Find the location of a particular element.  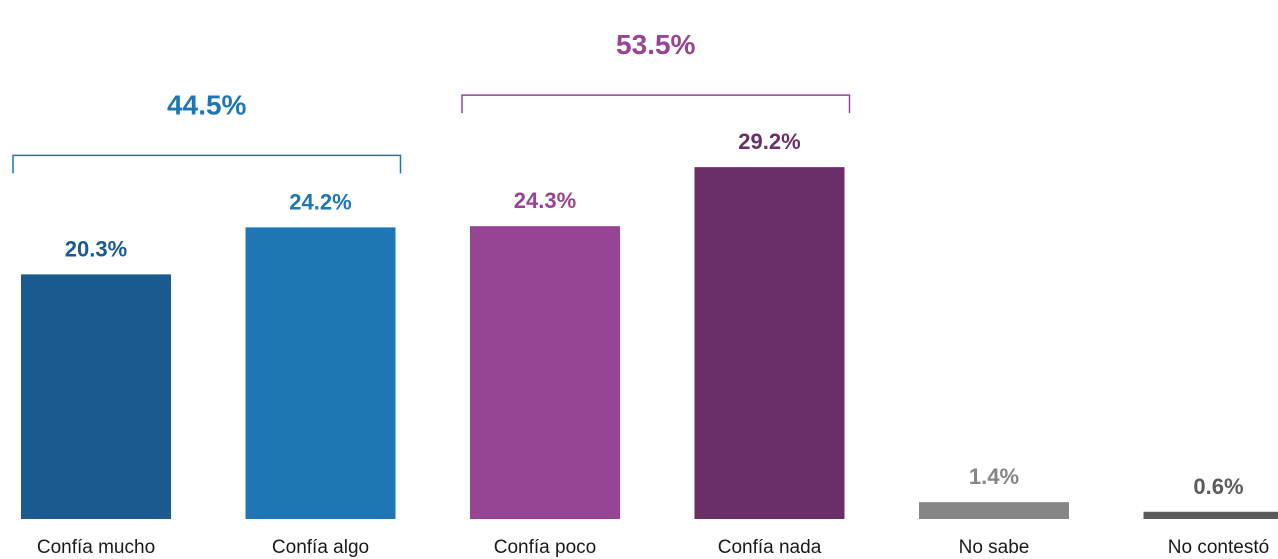

value-label-confia-nada: 29.2% is located at coordinates (769, 141).